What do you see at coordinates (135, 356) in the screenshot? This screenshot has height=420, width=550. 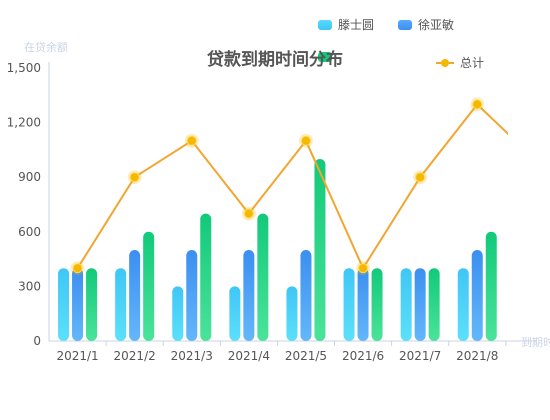 I see `x-tick-label: 2021/2` at bounding box center [135, 356].